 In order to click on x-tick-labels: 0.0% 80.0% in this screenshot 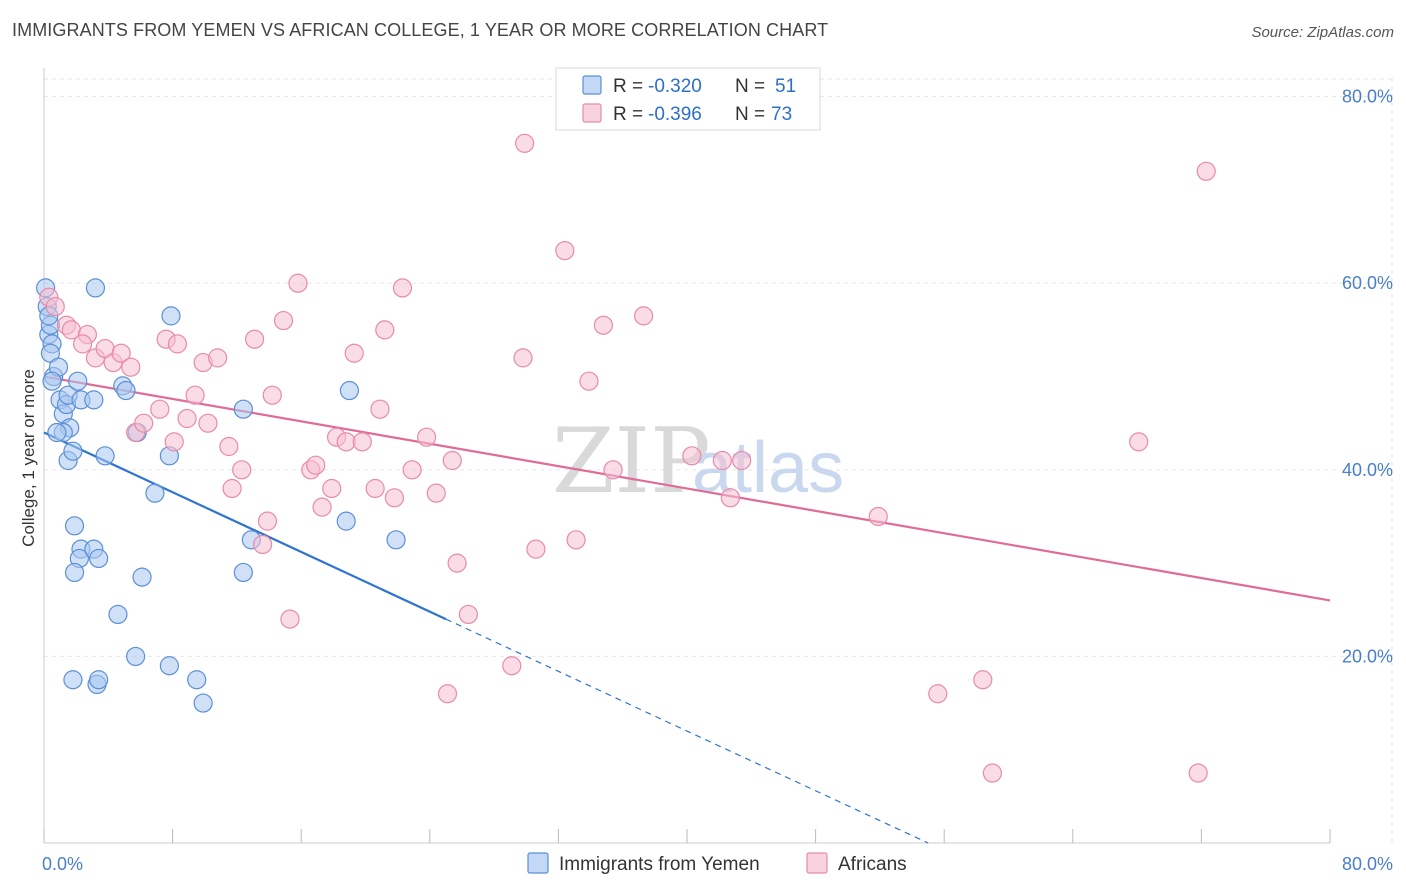, I will do `click(717, 864)`.